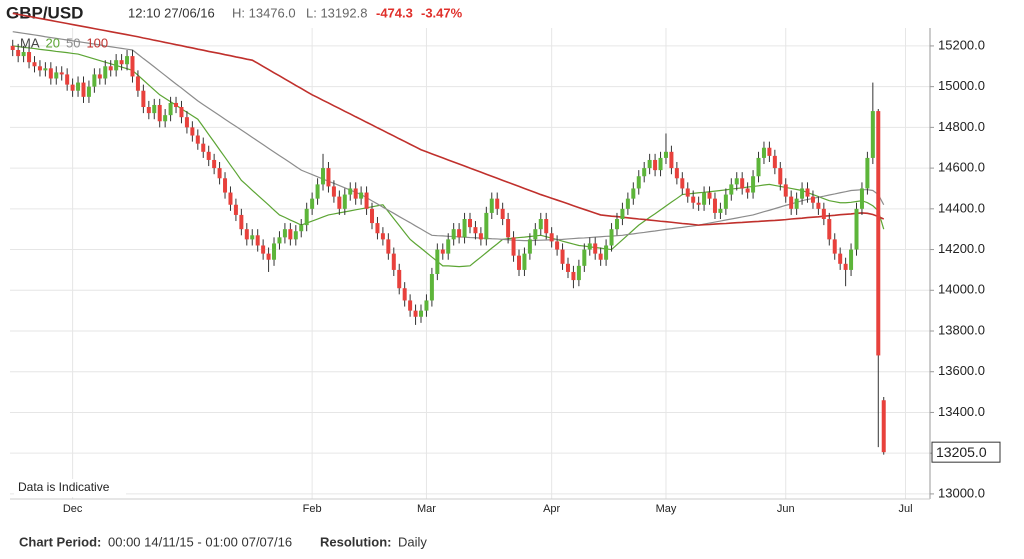  What do you see at coordinates (73, 42) in the screenshot?
I see `legend-entry: 50` at bounding box center [73, 42].